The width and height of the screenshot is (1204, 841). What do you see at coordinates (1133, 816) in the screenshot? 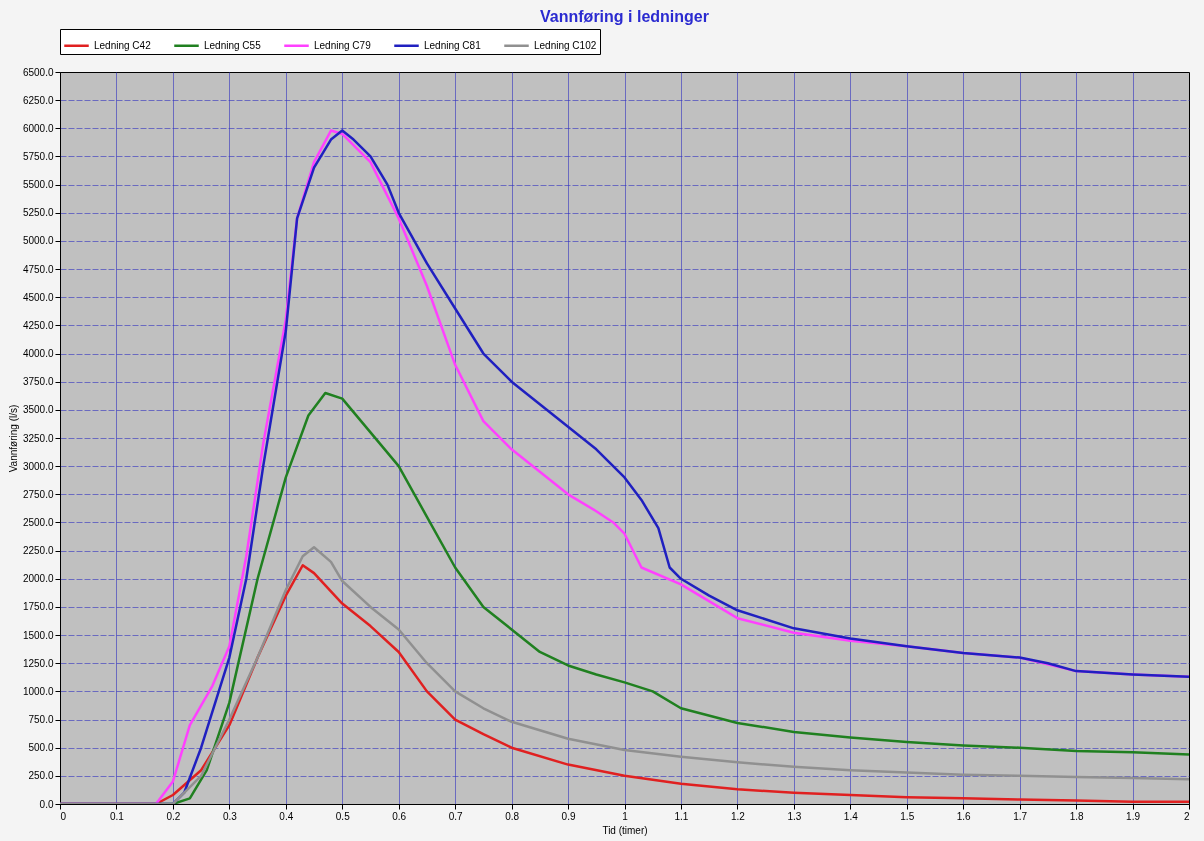
I see `x-tick-label: 1.9` at bounding box center [1133, 816].